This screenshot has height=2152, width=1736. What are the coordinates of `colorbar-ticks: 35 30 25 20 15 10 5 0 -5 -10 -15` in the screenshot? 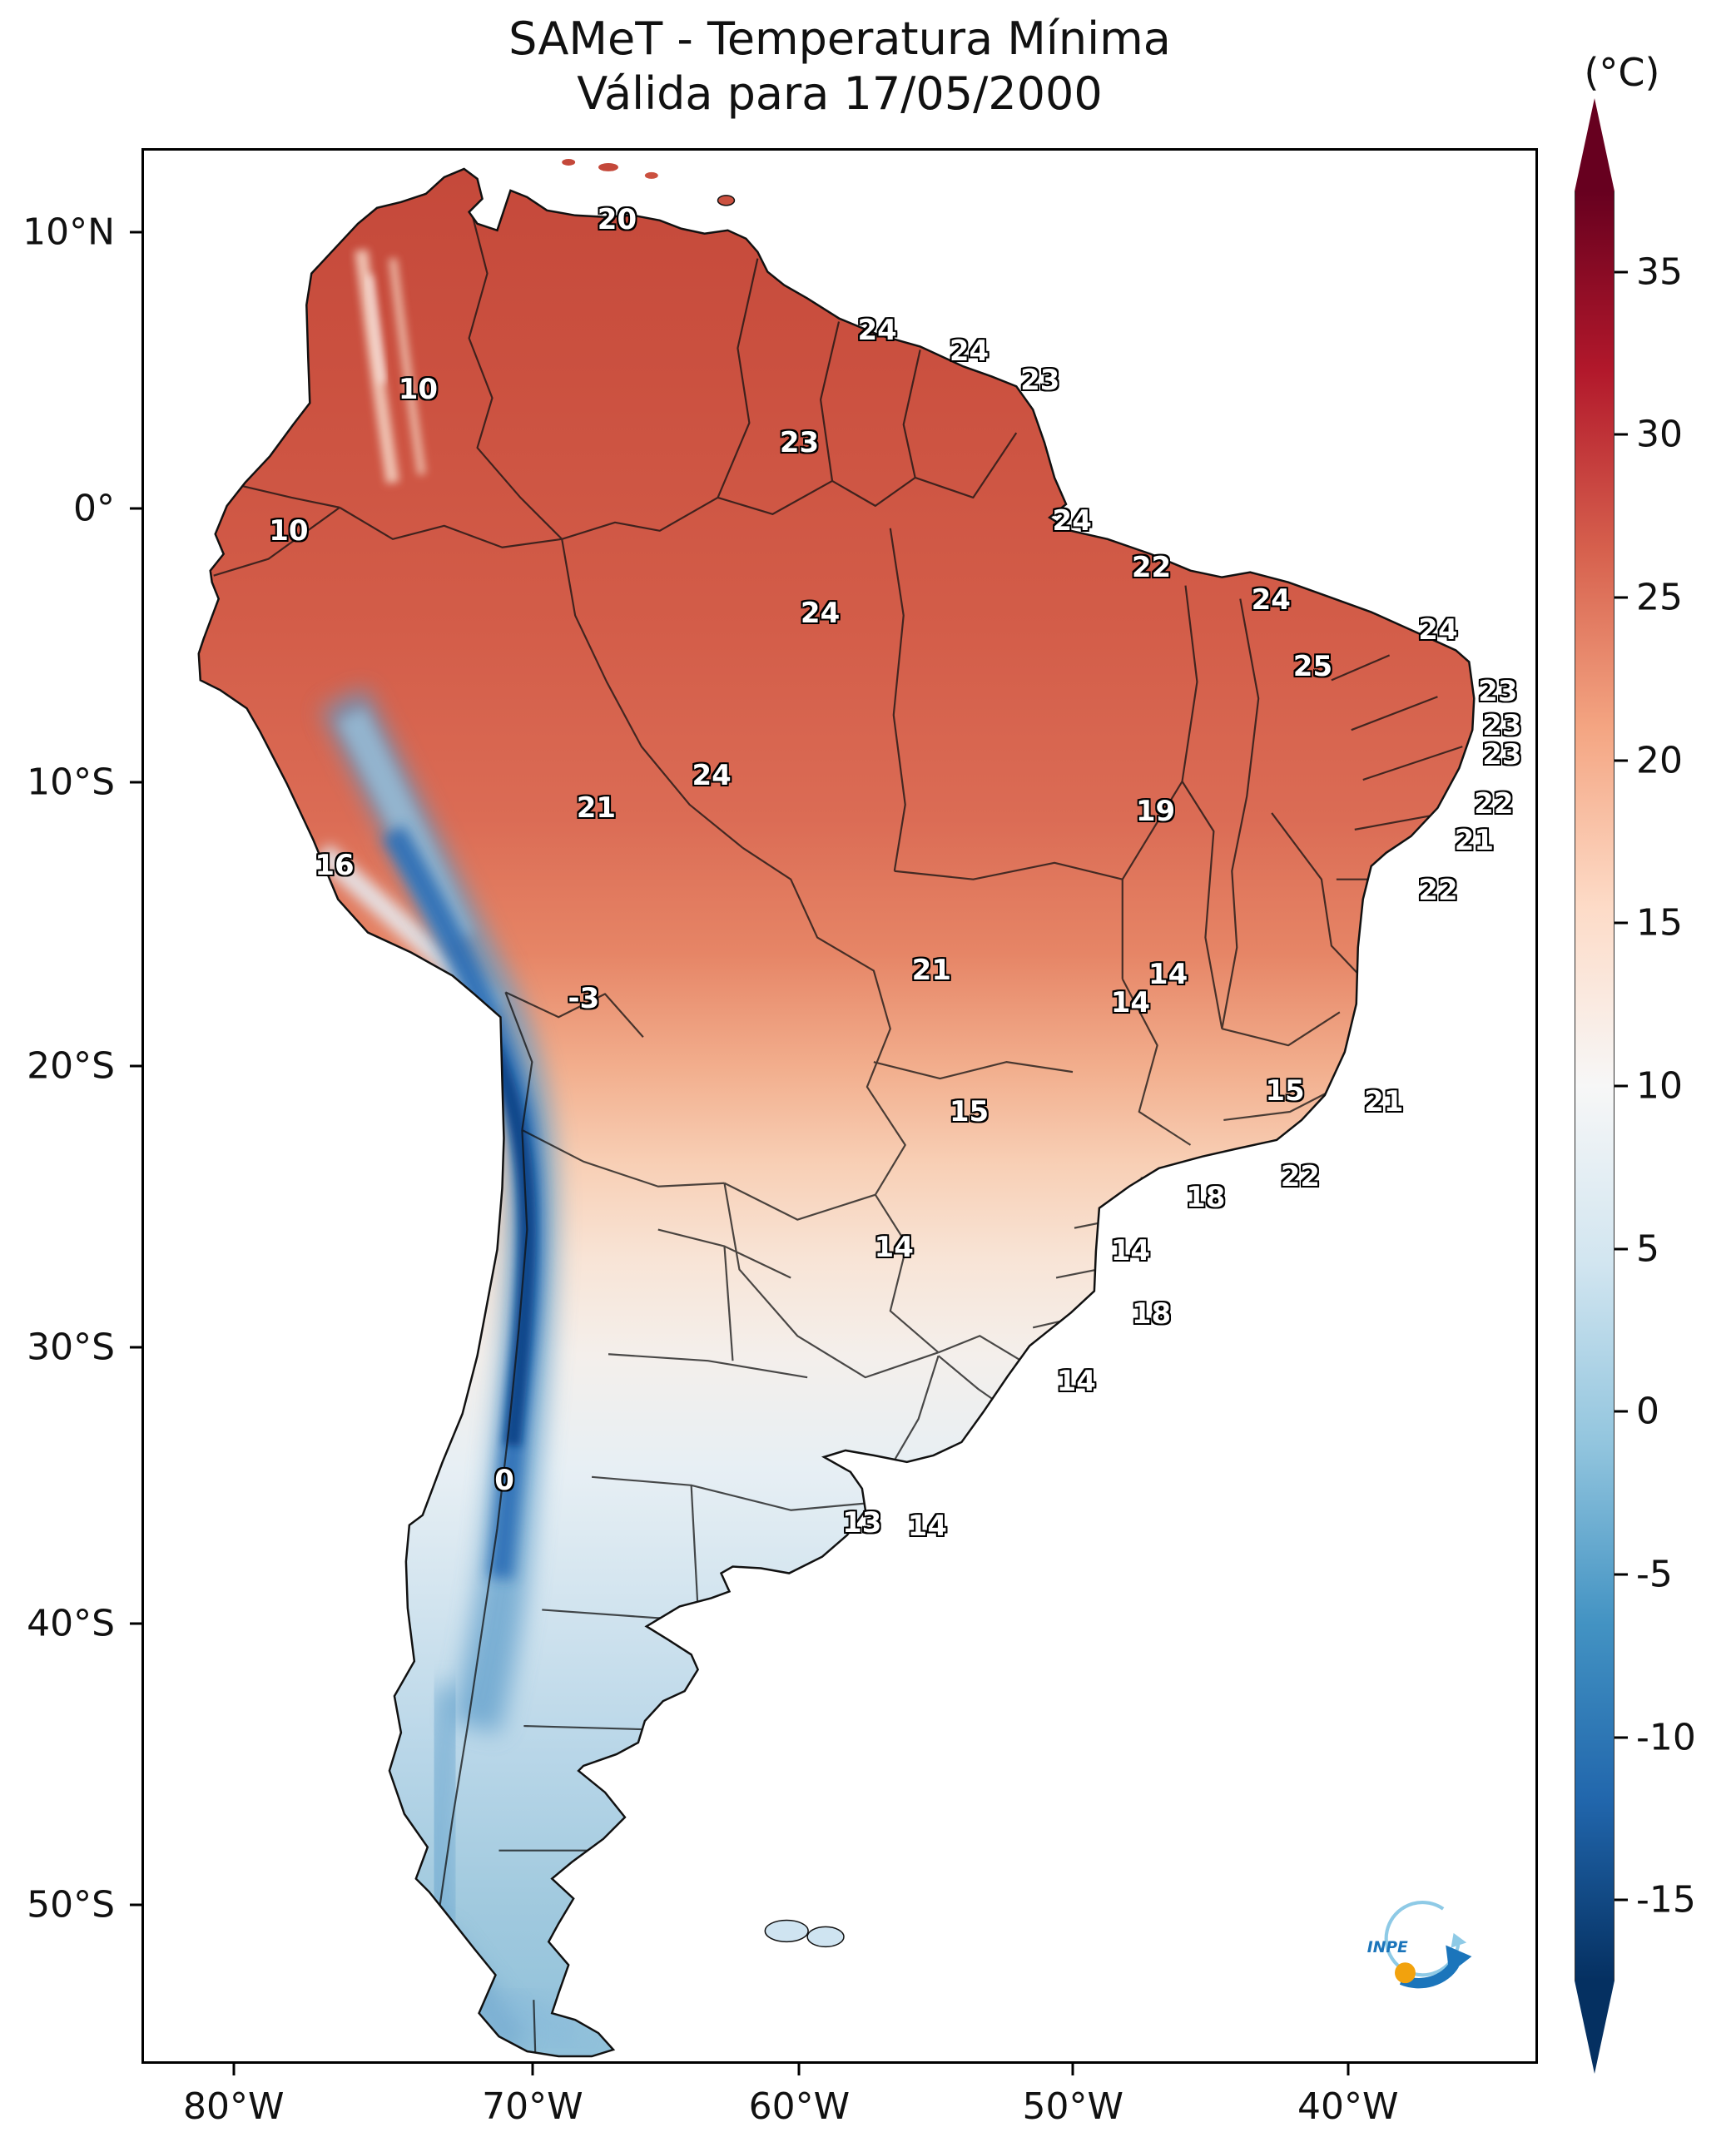 It's located at (1656, 1086).